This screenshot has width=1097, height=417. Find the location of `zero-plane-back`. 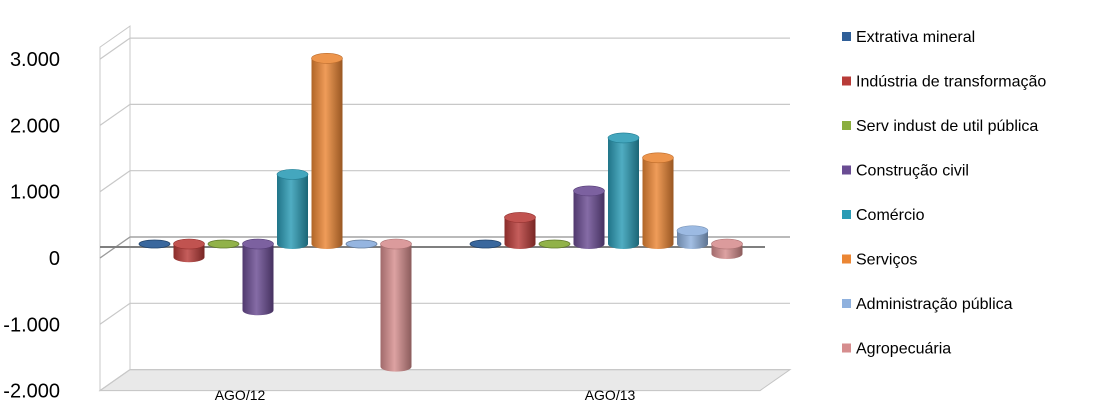

zero-plane-back is located at coordinates (444, 247).